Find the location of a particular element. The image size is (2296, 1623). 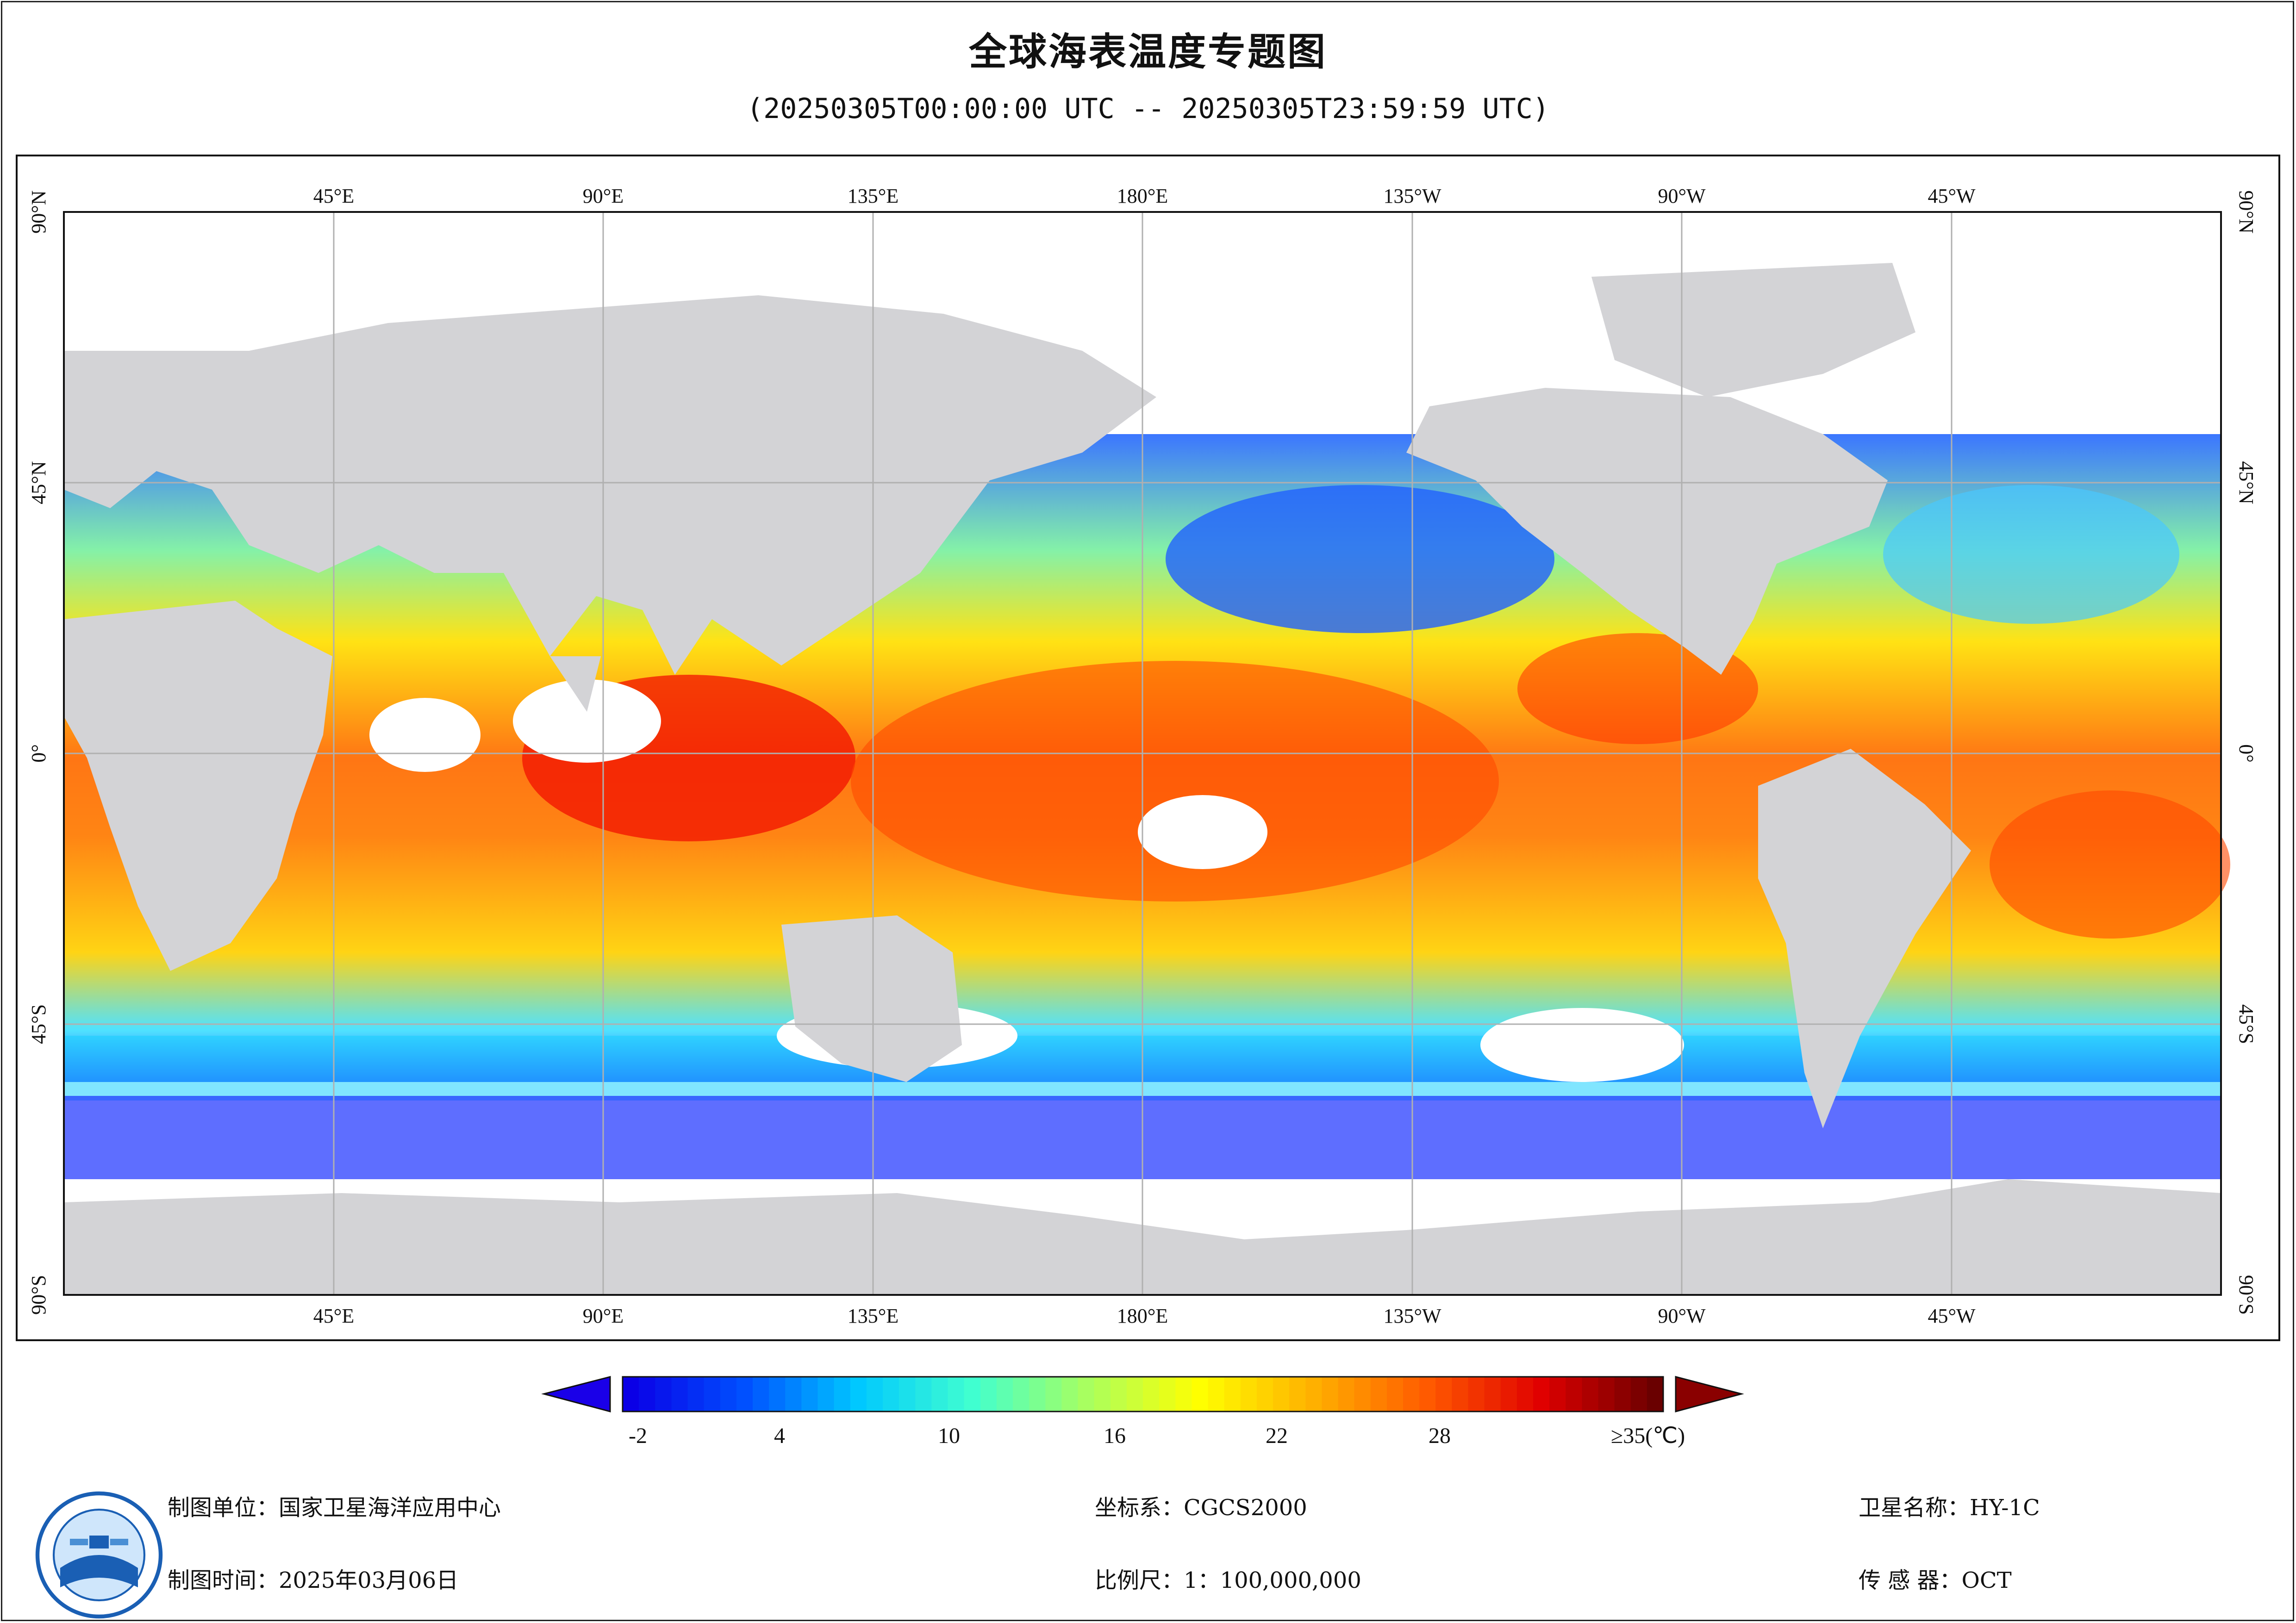

colorbar: -2 4 10 16 22 28 ≥35(℃) is located at coordinates (1142, 1412).